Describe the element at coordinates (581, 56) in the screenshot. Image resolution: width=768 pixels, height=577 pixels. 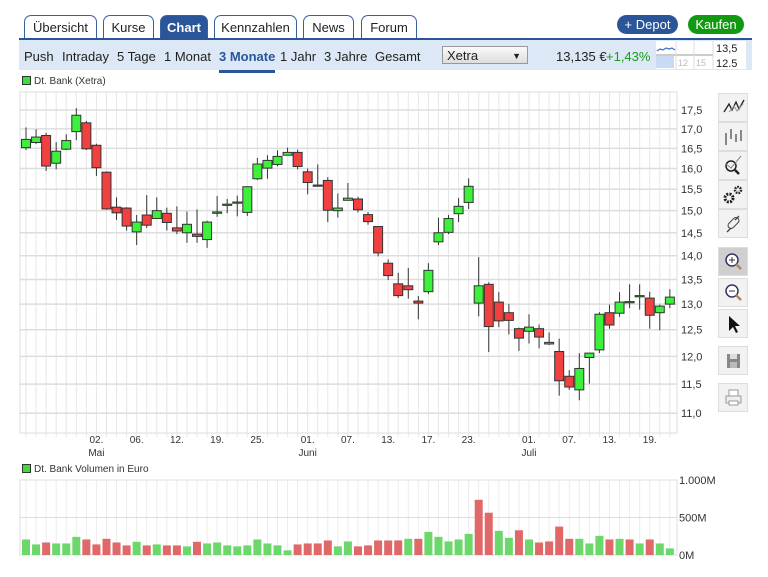
I see `price: 13,135 €` at that location.